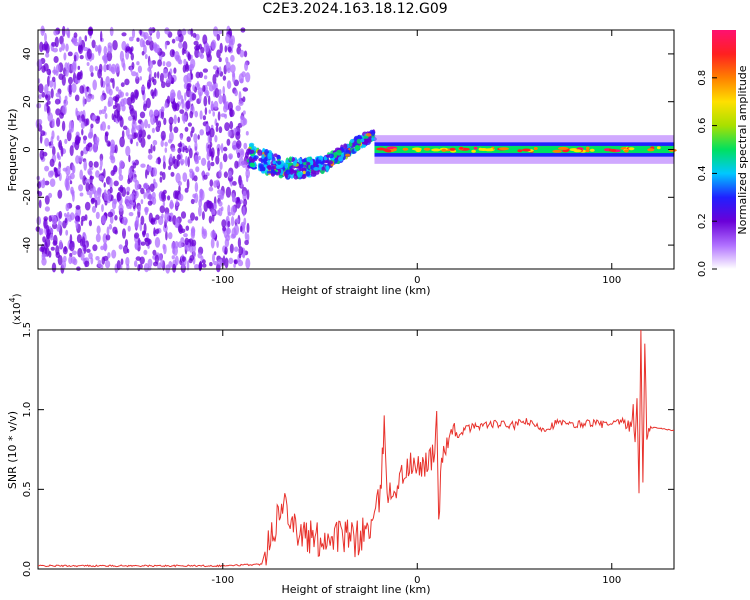 The image size is (750, 600). I want to click on colorbar-tick-label: 0.6, so click(702, 126).